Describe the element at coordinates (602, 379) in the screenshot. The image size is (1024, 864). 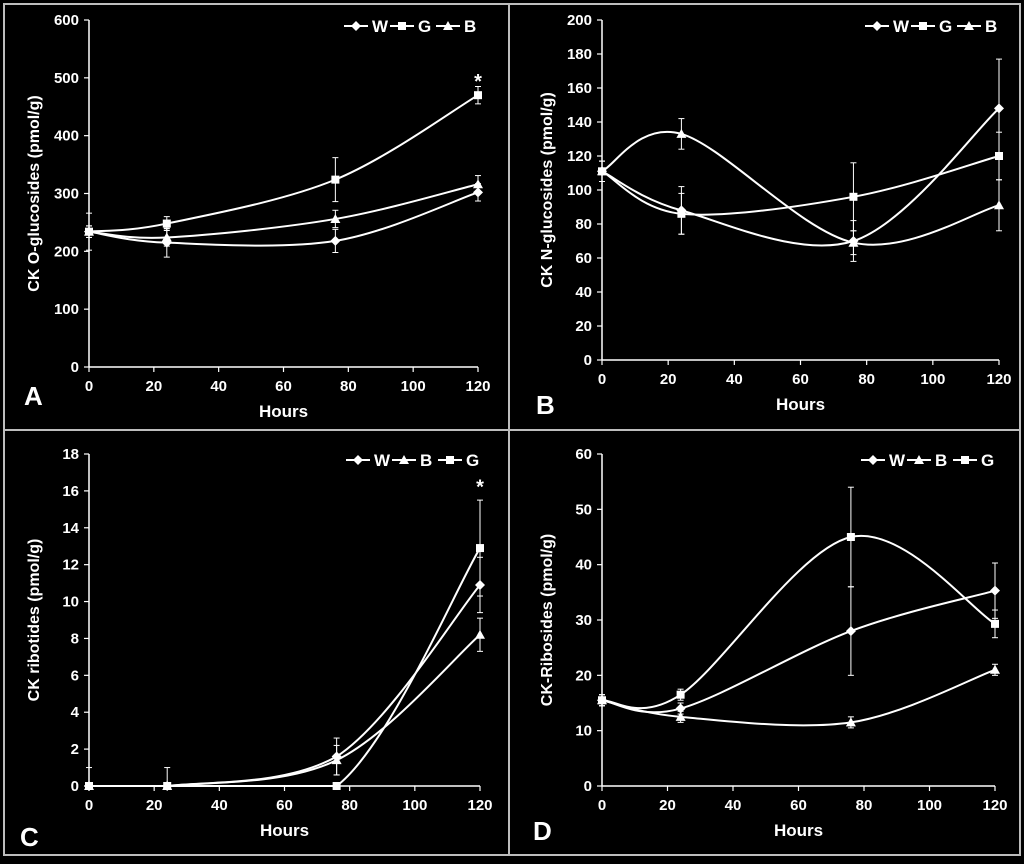
I see `x-tick-label: 0` at that location.